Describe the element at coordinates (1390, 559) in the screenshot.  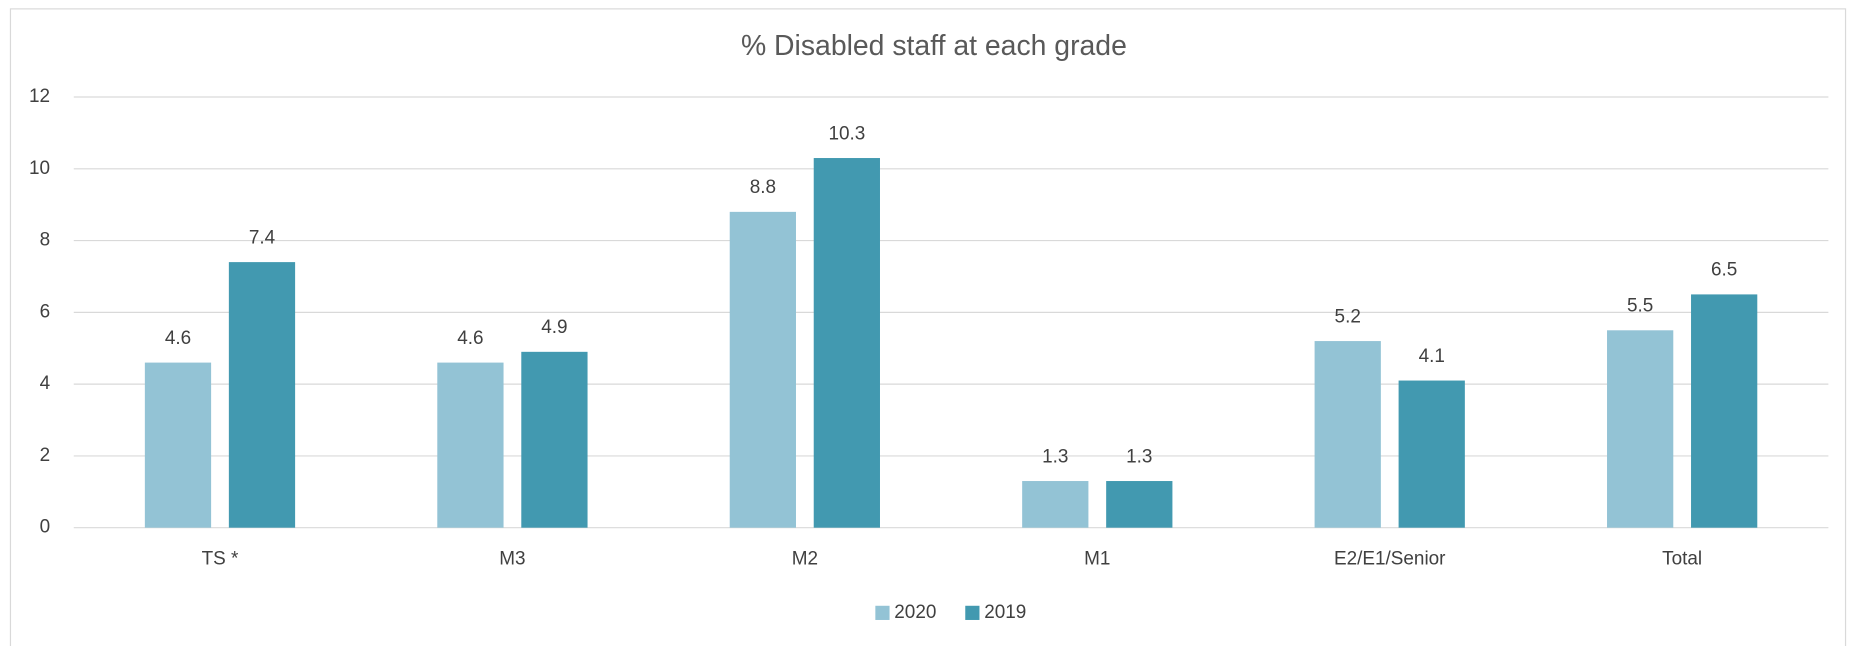
I see `x-tick-label: E2/E1/Senior` at that location.